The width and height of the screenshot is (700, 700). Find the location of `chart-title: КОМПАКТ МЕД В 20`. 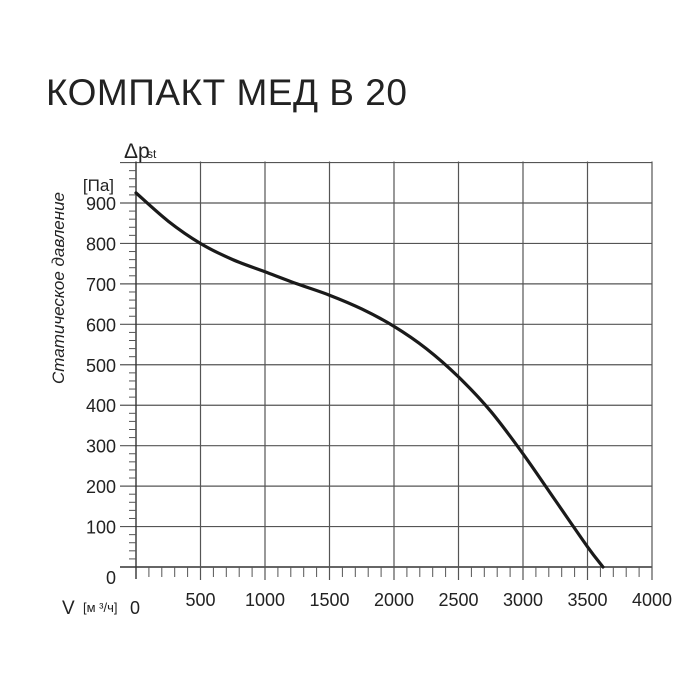

chart-title: КОМПАКТ МЕД В 20 is located at coordinates (227, 92).